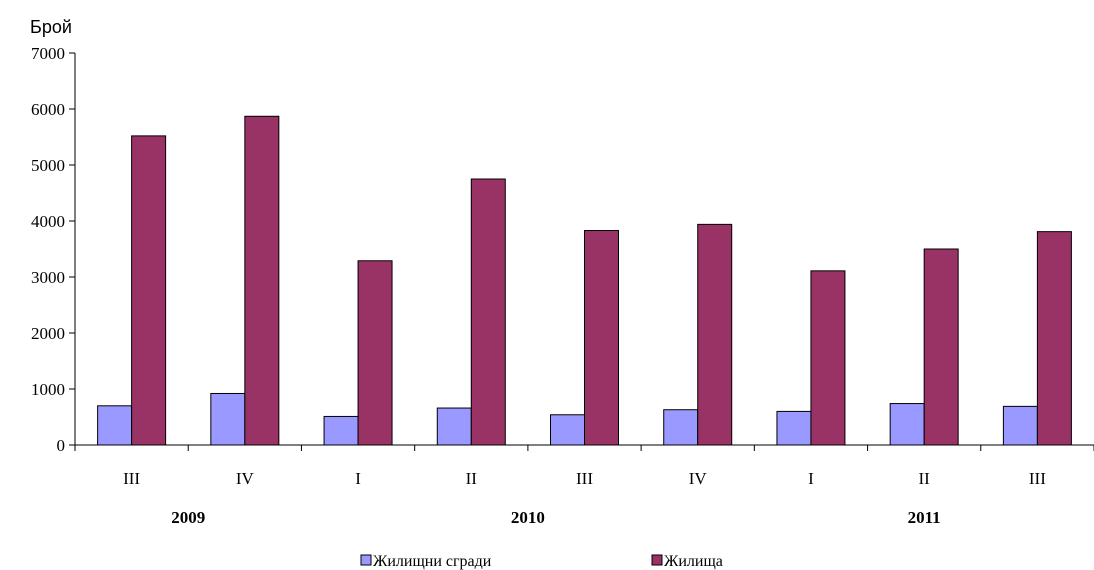  Describe the element at coordinates (693, 561) in the screenshot. I see `legend-label-dwellings: Жилища` at that location.